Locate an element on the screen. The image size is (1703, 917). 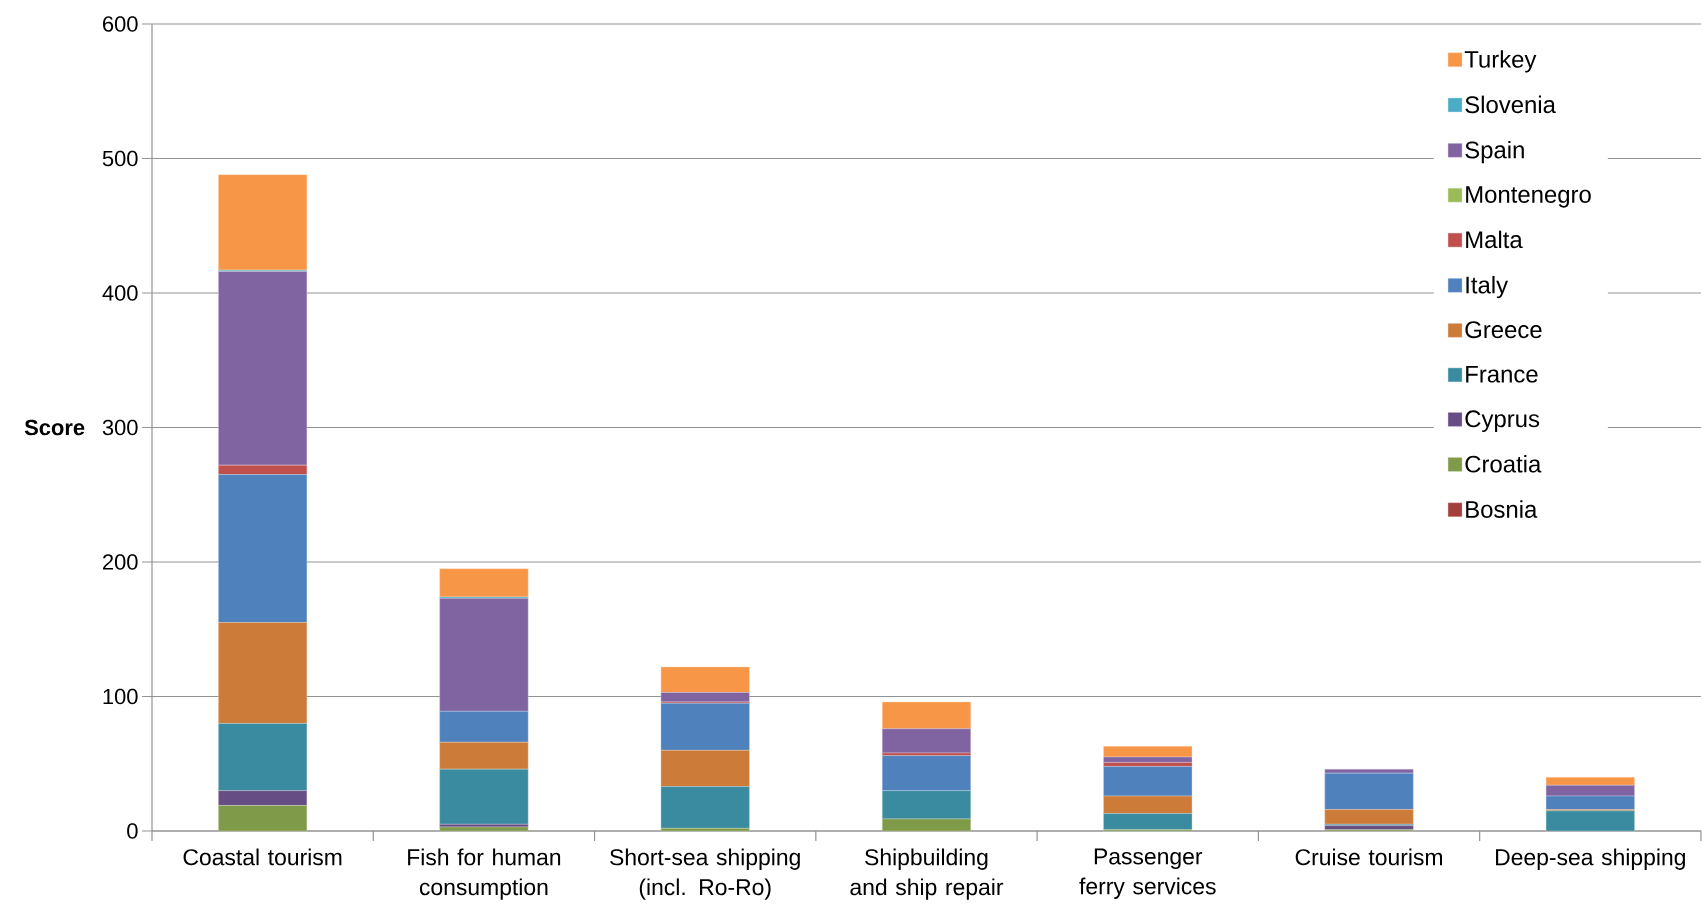
x-tick-label: Fish for human consumption is located at coordinates (484, 874).